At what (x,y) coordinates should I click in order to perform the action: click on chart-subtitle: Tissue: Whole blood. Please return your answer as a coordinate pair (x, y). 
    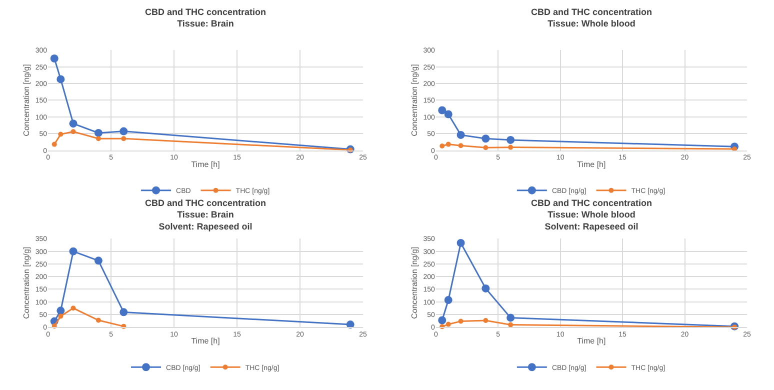
    Looking at the image, I should click on (592, 23).